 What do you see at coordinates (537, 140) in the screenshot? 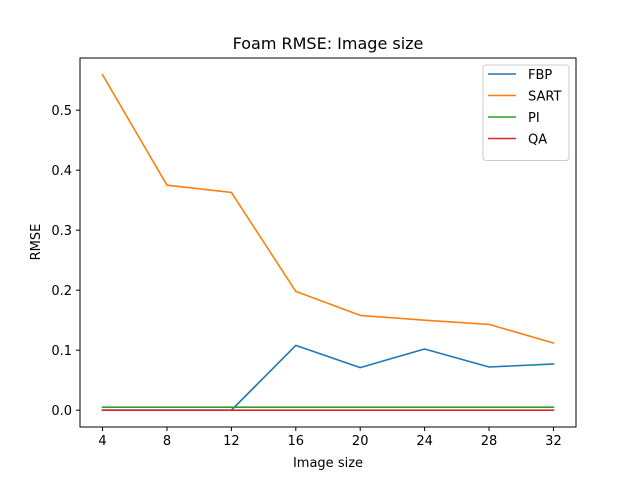
I see `legend-label-qa: QA` at bounding box center [537, 140].